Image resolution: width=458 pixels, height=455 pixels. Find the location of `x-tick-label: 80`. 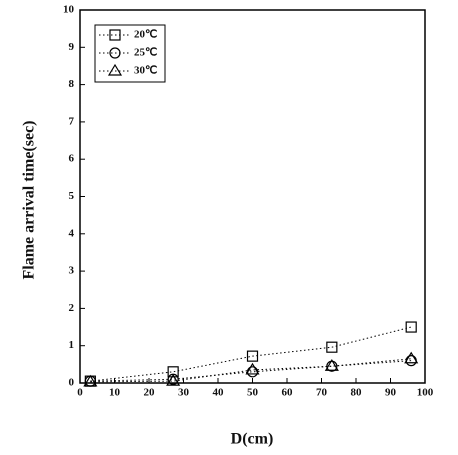

x-tick-label: 80 is located at coordinates (357, 393).